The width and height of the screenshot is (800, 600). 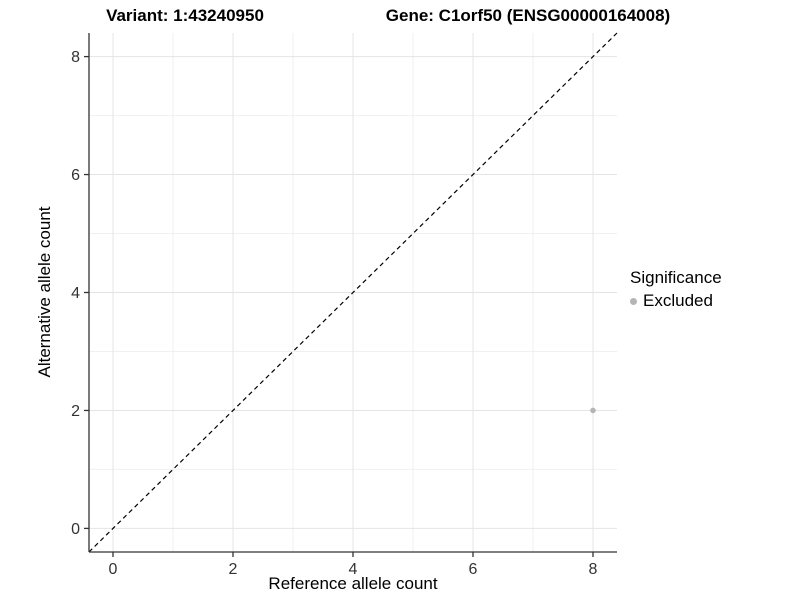 I want to click on x-axis-title: Reference allele count, so click(x=353, y=583).